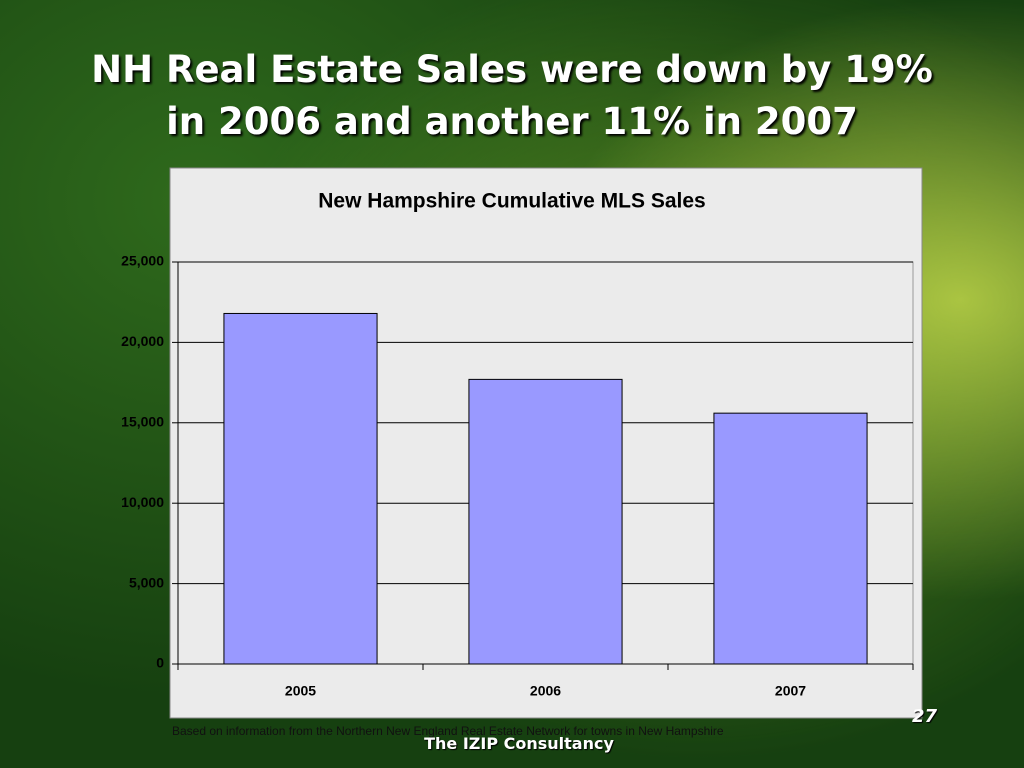 The image size is (1024, 768). What do you see at coordinates (511, 201) in the screenshot?
I see `chart-title: New Hampshire Cumulative MLS Sales` at bounding box center [511, 201].